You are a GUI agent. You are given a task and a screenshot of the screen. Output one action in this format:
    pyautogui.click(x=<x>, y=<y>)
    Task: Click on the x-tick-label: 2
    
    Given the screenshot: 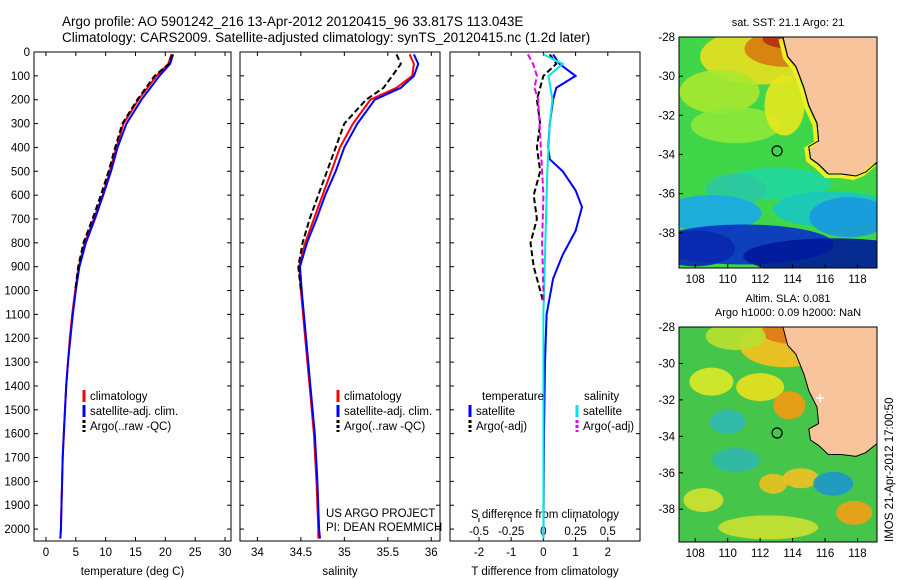 What is the action you would take?
    pyautogui.click(x=608, y=553)
    